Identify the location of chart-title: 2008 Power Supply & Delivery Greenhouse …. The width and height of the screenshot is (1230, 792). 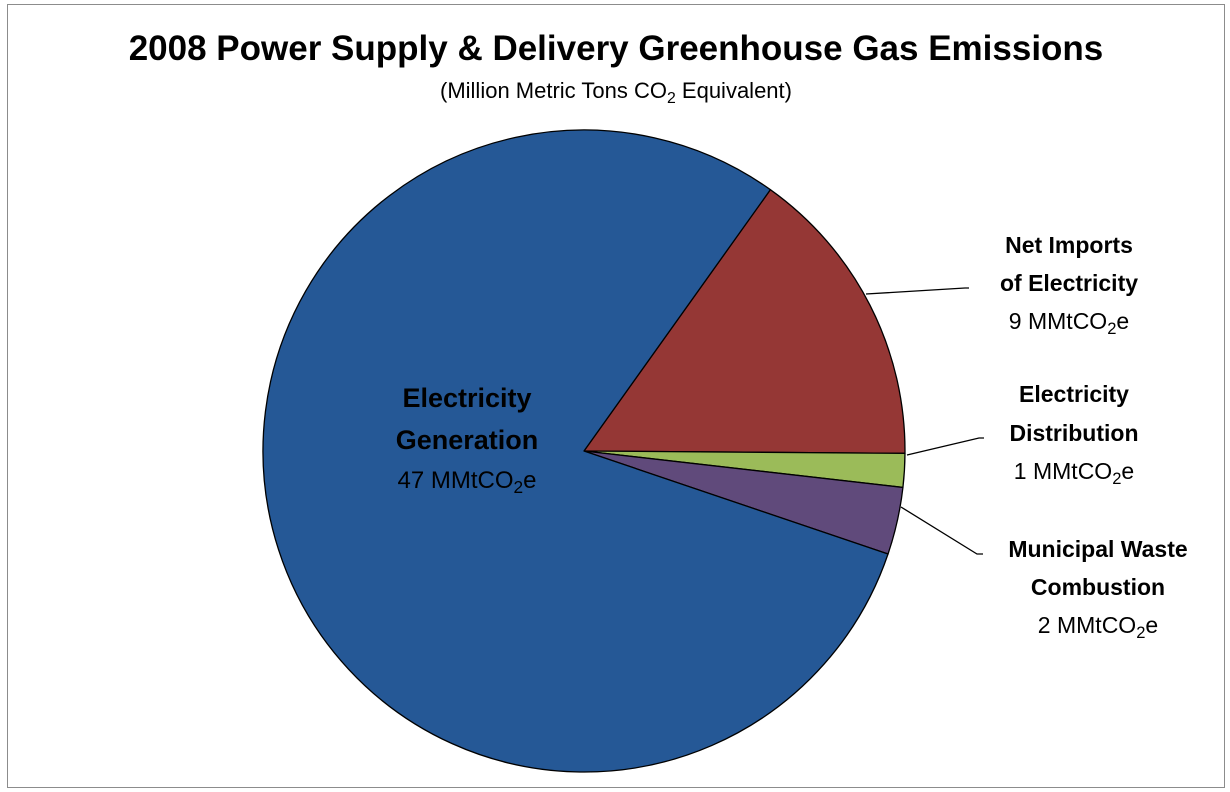
(616, 48).